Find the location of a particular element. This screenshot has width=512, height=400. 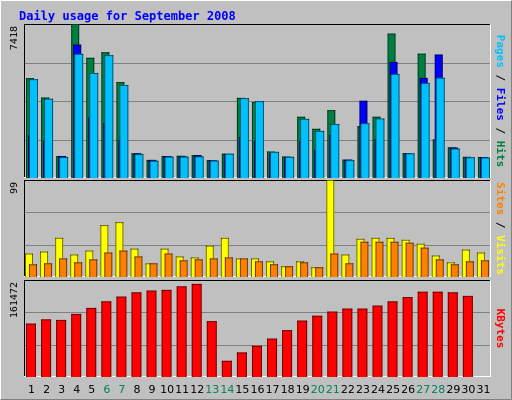

legend-text: Sites / Visits is located at coordinates (500, 228).